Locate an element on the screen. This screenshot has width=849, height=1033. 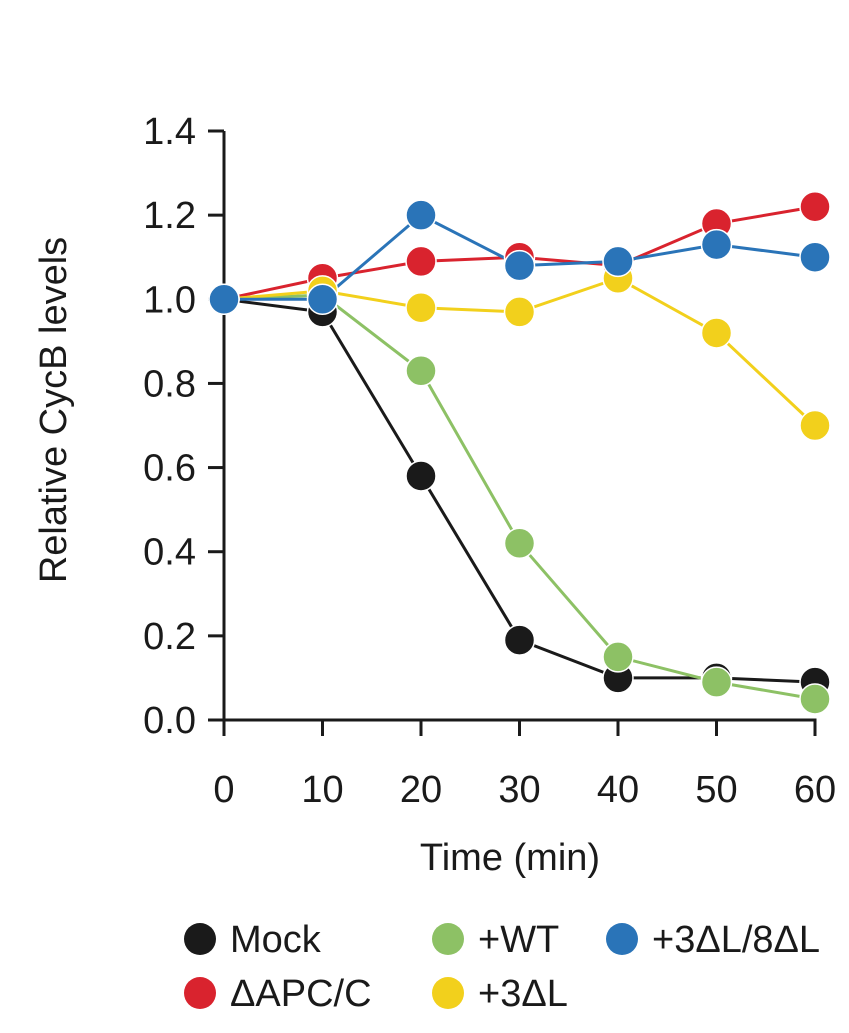
x-tick-label: 0 is located at coordinates (223, 790).